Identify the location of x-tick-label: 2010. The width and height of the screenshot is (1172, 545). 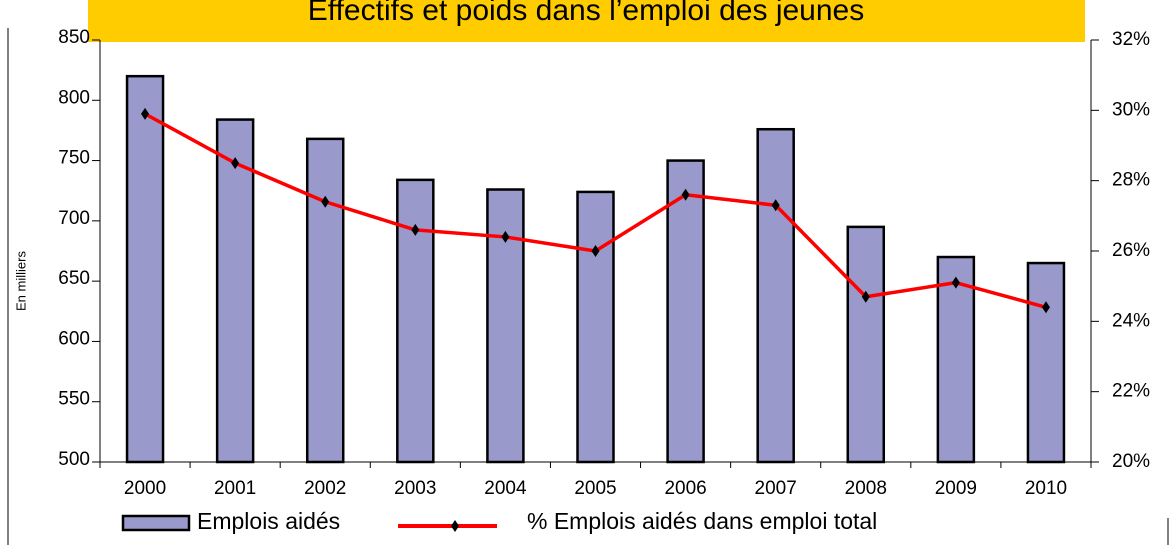
(1046, 488).